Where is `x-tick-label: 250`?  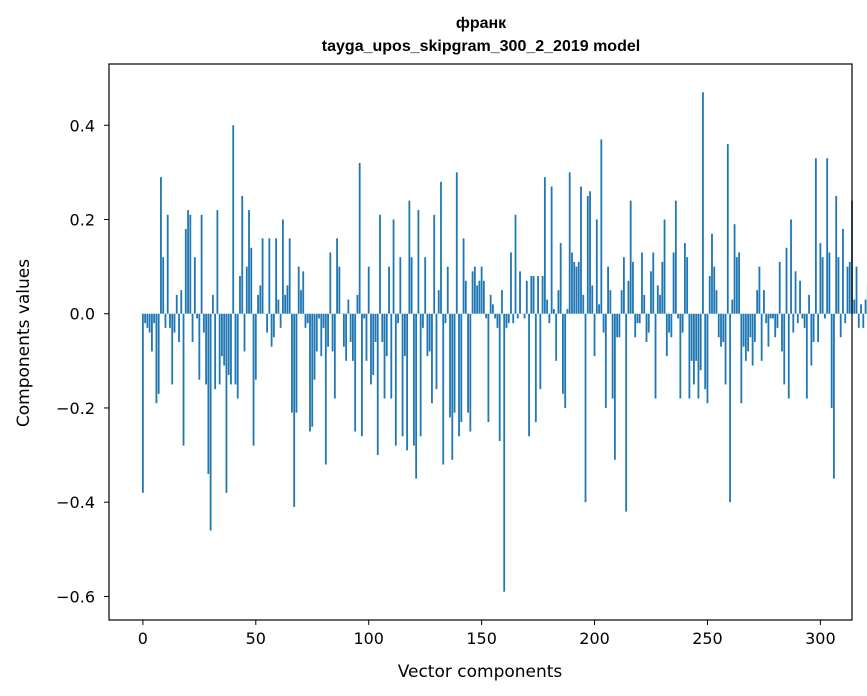 x-tick-label: 250 is located at coordinates (707, 638).